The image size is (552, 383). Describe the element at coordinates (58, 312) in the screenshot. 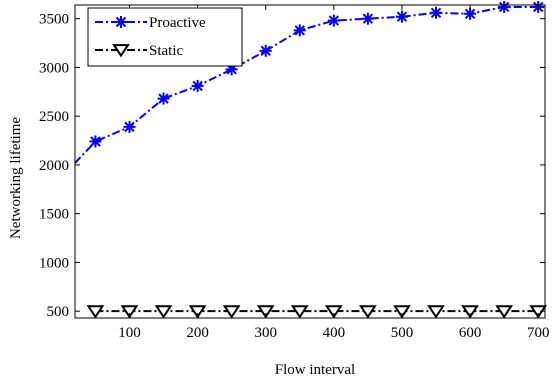

I see `y-tick-label: 500` at that location.